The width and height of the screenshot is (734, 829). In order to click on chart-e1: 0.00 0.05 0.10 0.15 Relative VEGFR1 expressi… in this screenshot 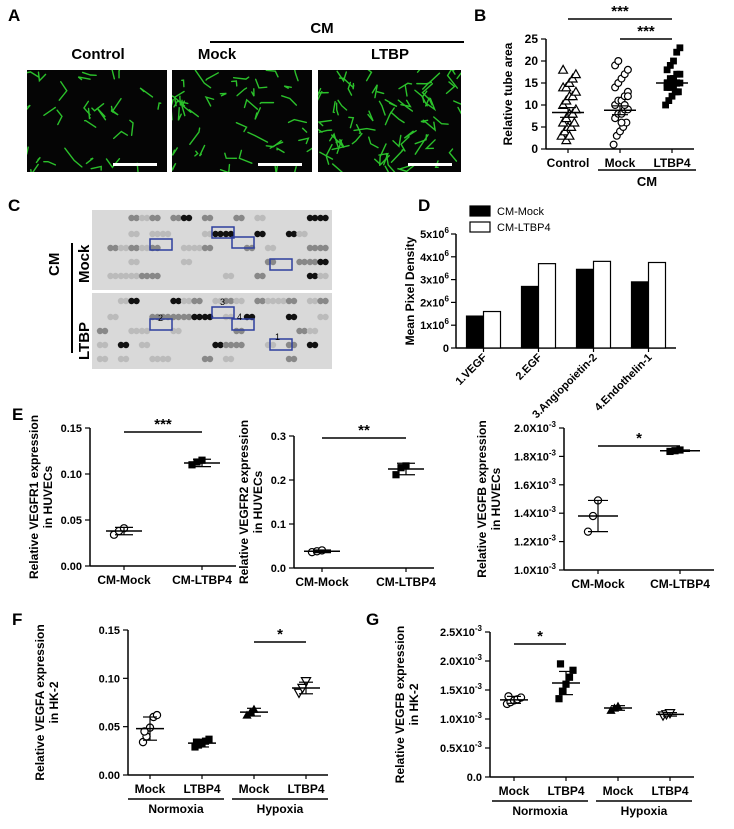, I will do `click(131, 501)`.